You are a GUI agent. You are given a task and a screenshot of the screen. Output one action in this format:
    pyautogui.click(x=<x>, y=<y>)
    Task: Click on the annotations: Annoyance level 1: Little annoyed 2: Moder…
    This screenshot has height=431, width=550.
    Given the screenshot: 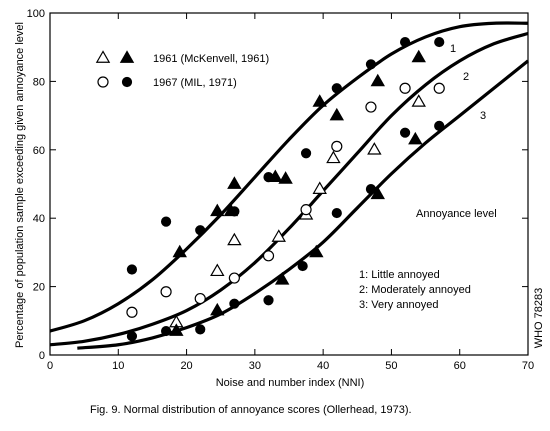 What is the action you would take?
    pyautogui.click(x=428, y=259)
    